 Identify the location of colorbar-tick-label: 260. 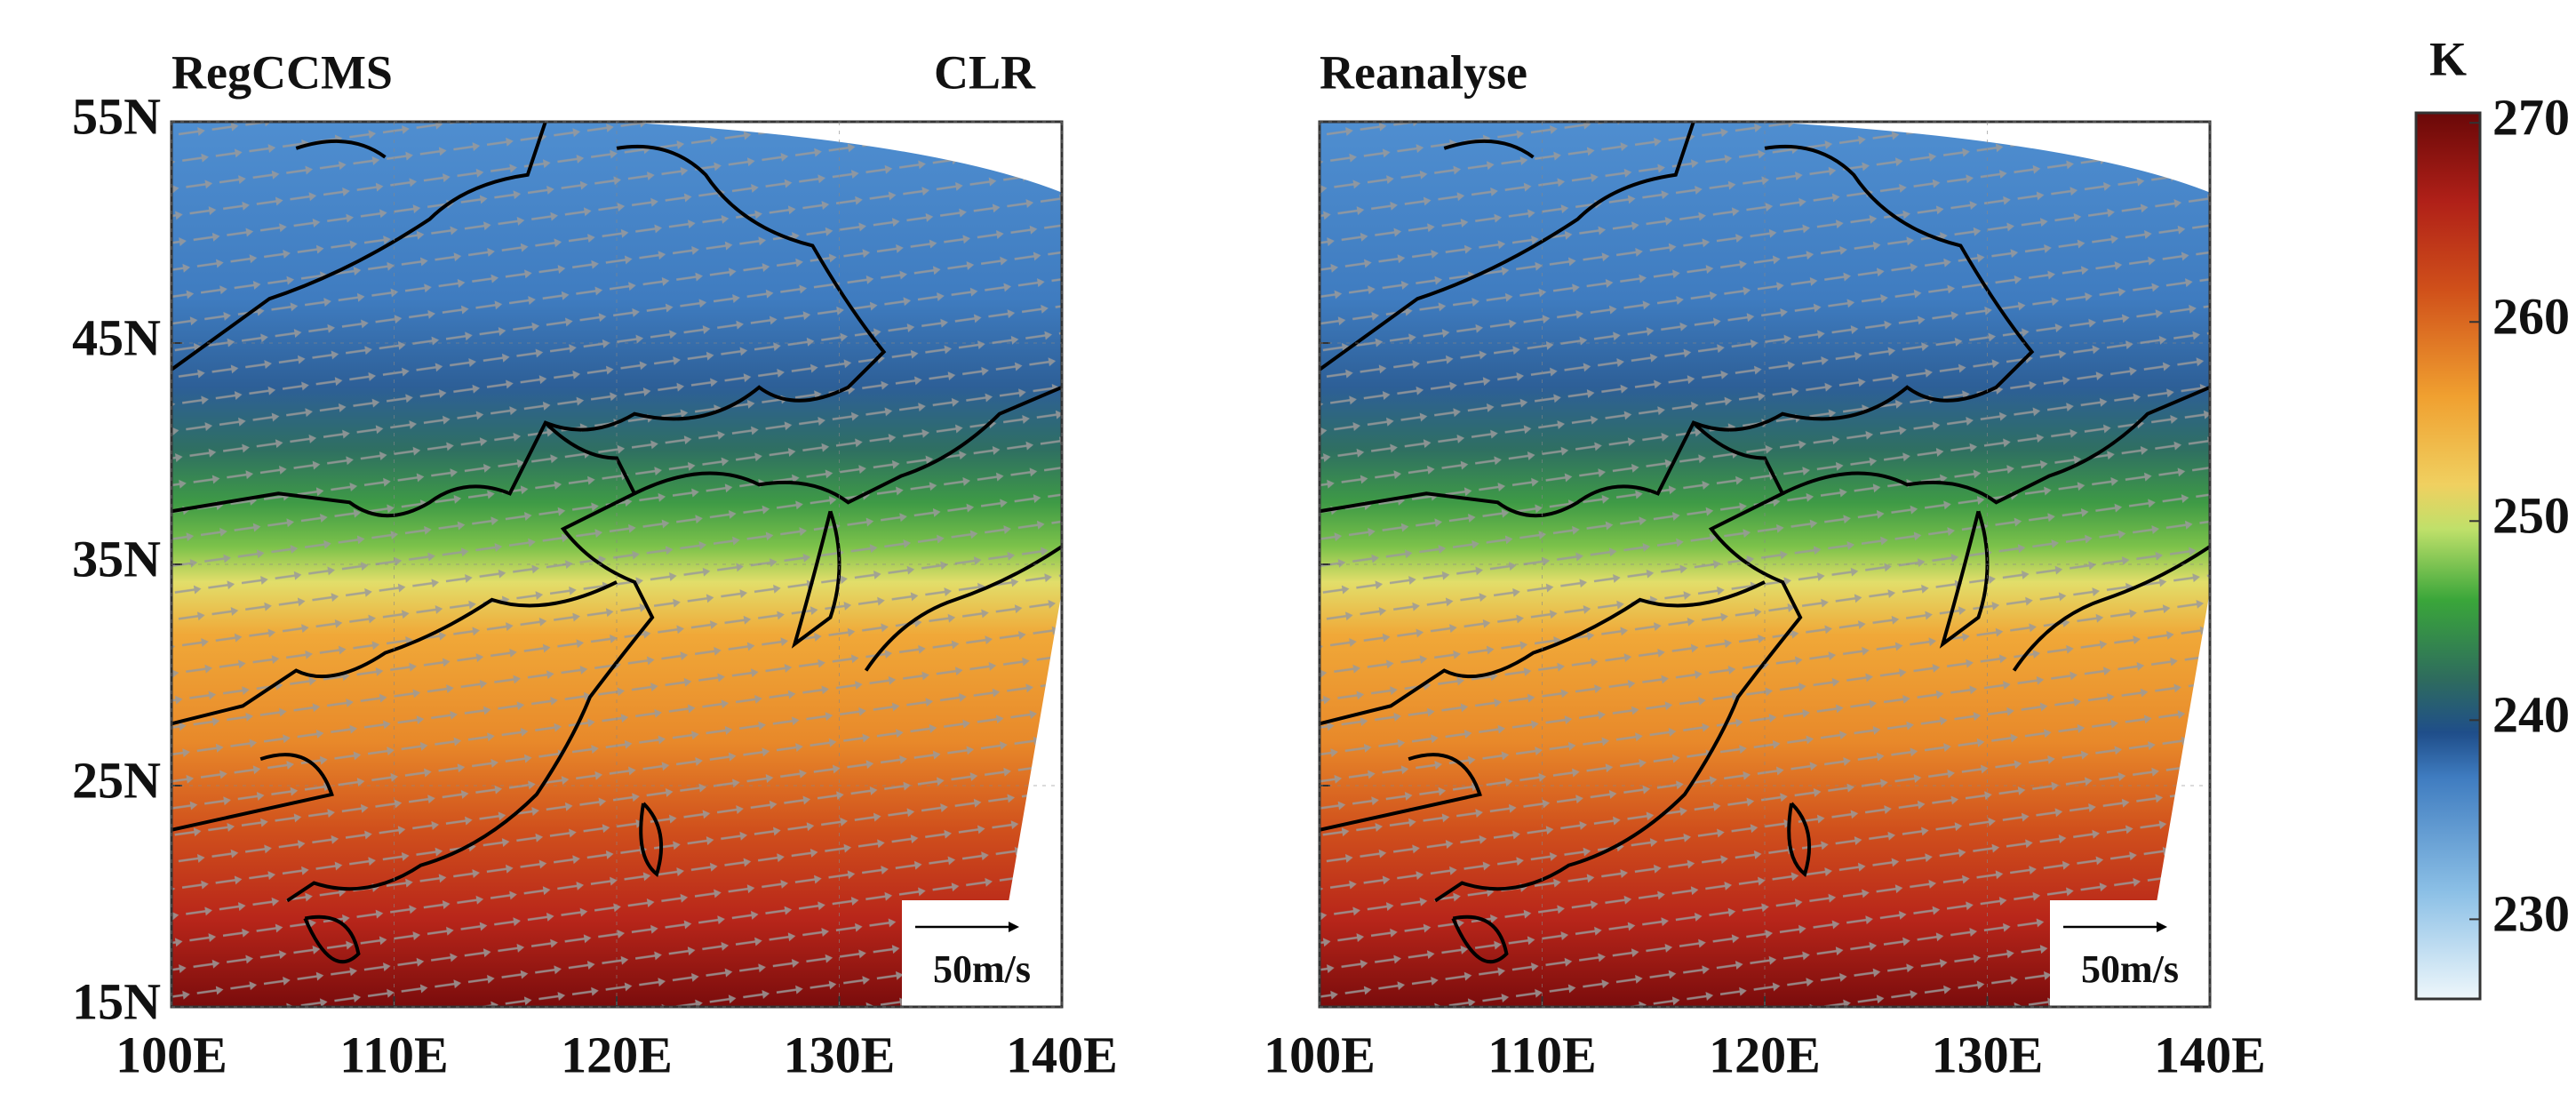
(2531, 317).